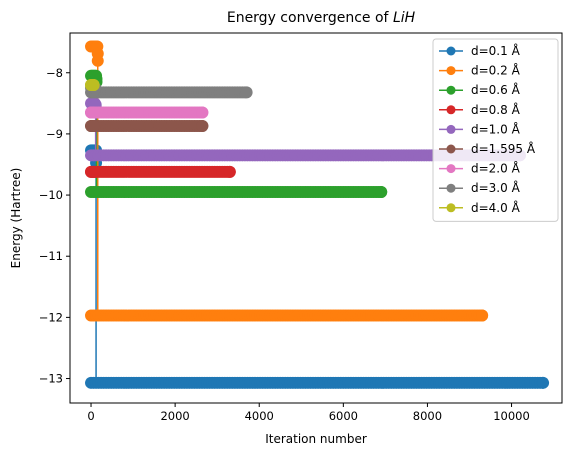  Describe the element at coordinates (316, 439) in the screenshot. I see `x-axis-label: Iteration number` at that location.